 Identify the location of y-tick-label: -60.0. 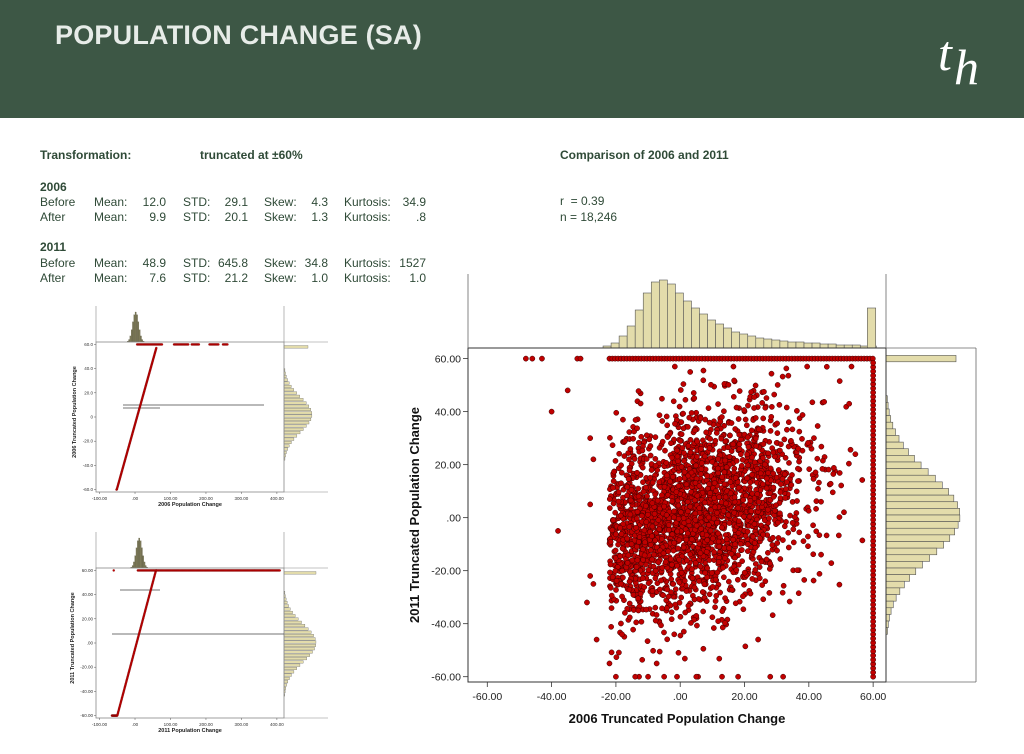
(88, 489).